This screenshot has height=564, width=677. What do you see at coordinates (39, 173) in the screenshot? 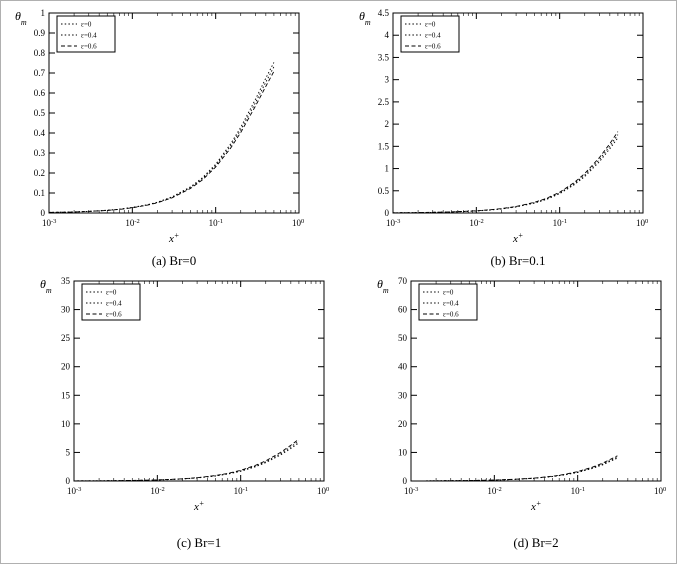
I see `svg-text: 0.2` at bounding box center [39, 173].